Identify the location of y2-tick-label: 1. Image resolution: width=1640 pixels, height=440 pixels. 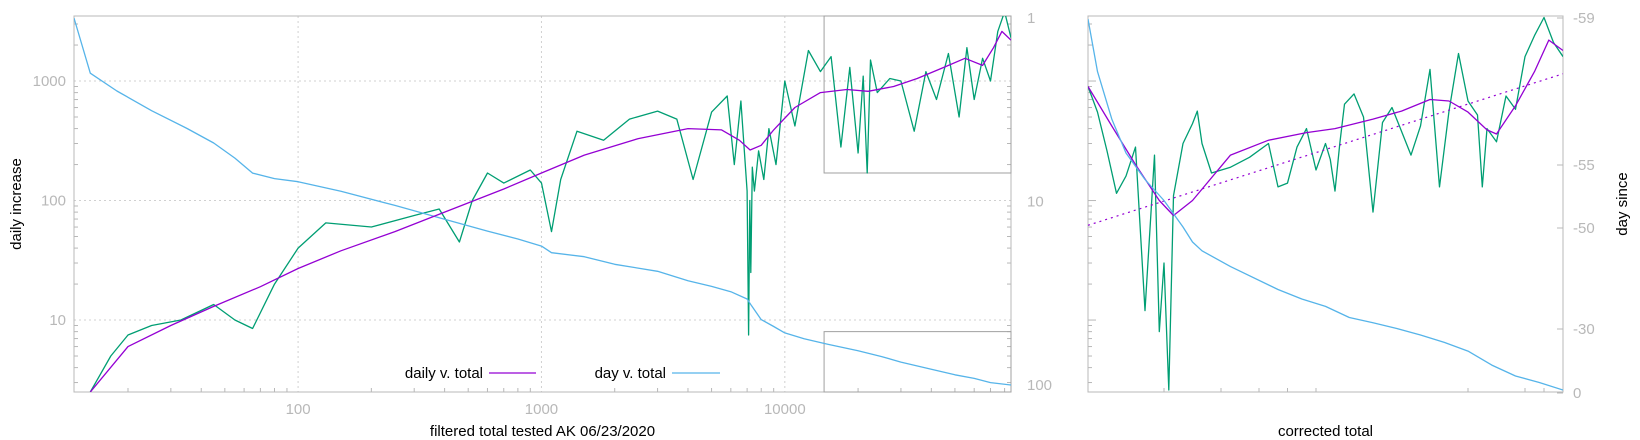
(1031, 18).